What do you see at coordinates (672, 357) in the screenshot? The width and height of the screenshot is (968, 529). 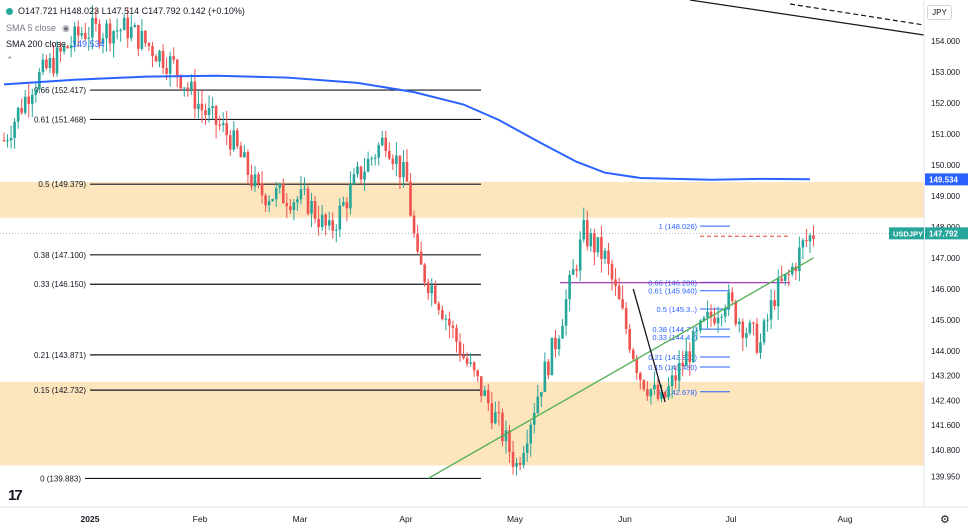 I see `fib-small-label: 0.21 (143.801)` at bounding box center [672, 357].